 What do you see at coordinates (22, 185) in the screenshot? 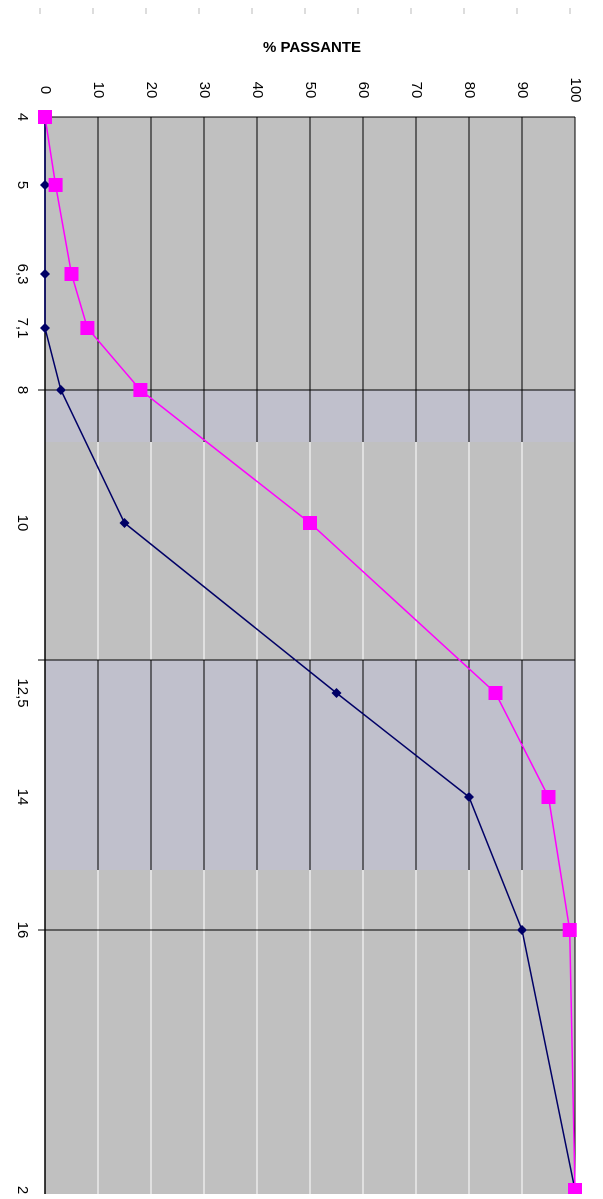
I see `sieve-tick-label: 5` at bounding box center [22, 185].